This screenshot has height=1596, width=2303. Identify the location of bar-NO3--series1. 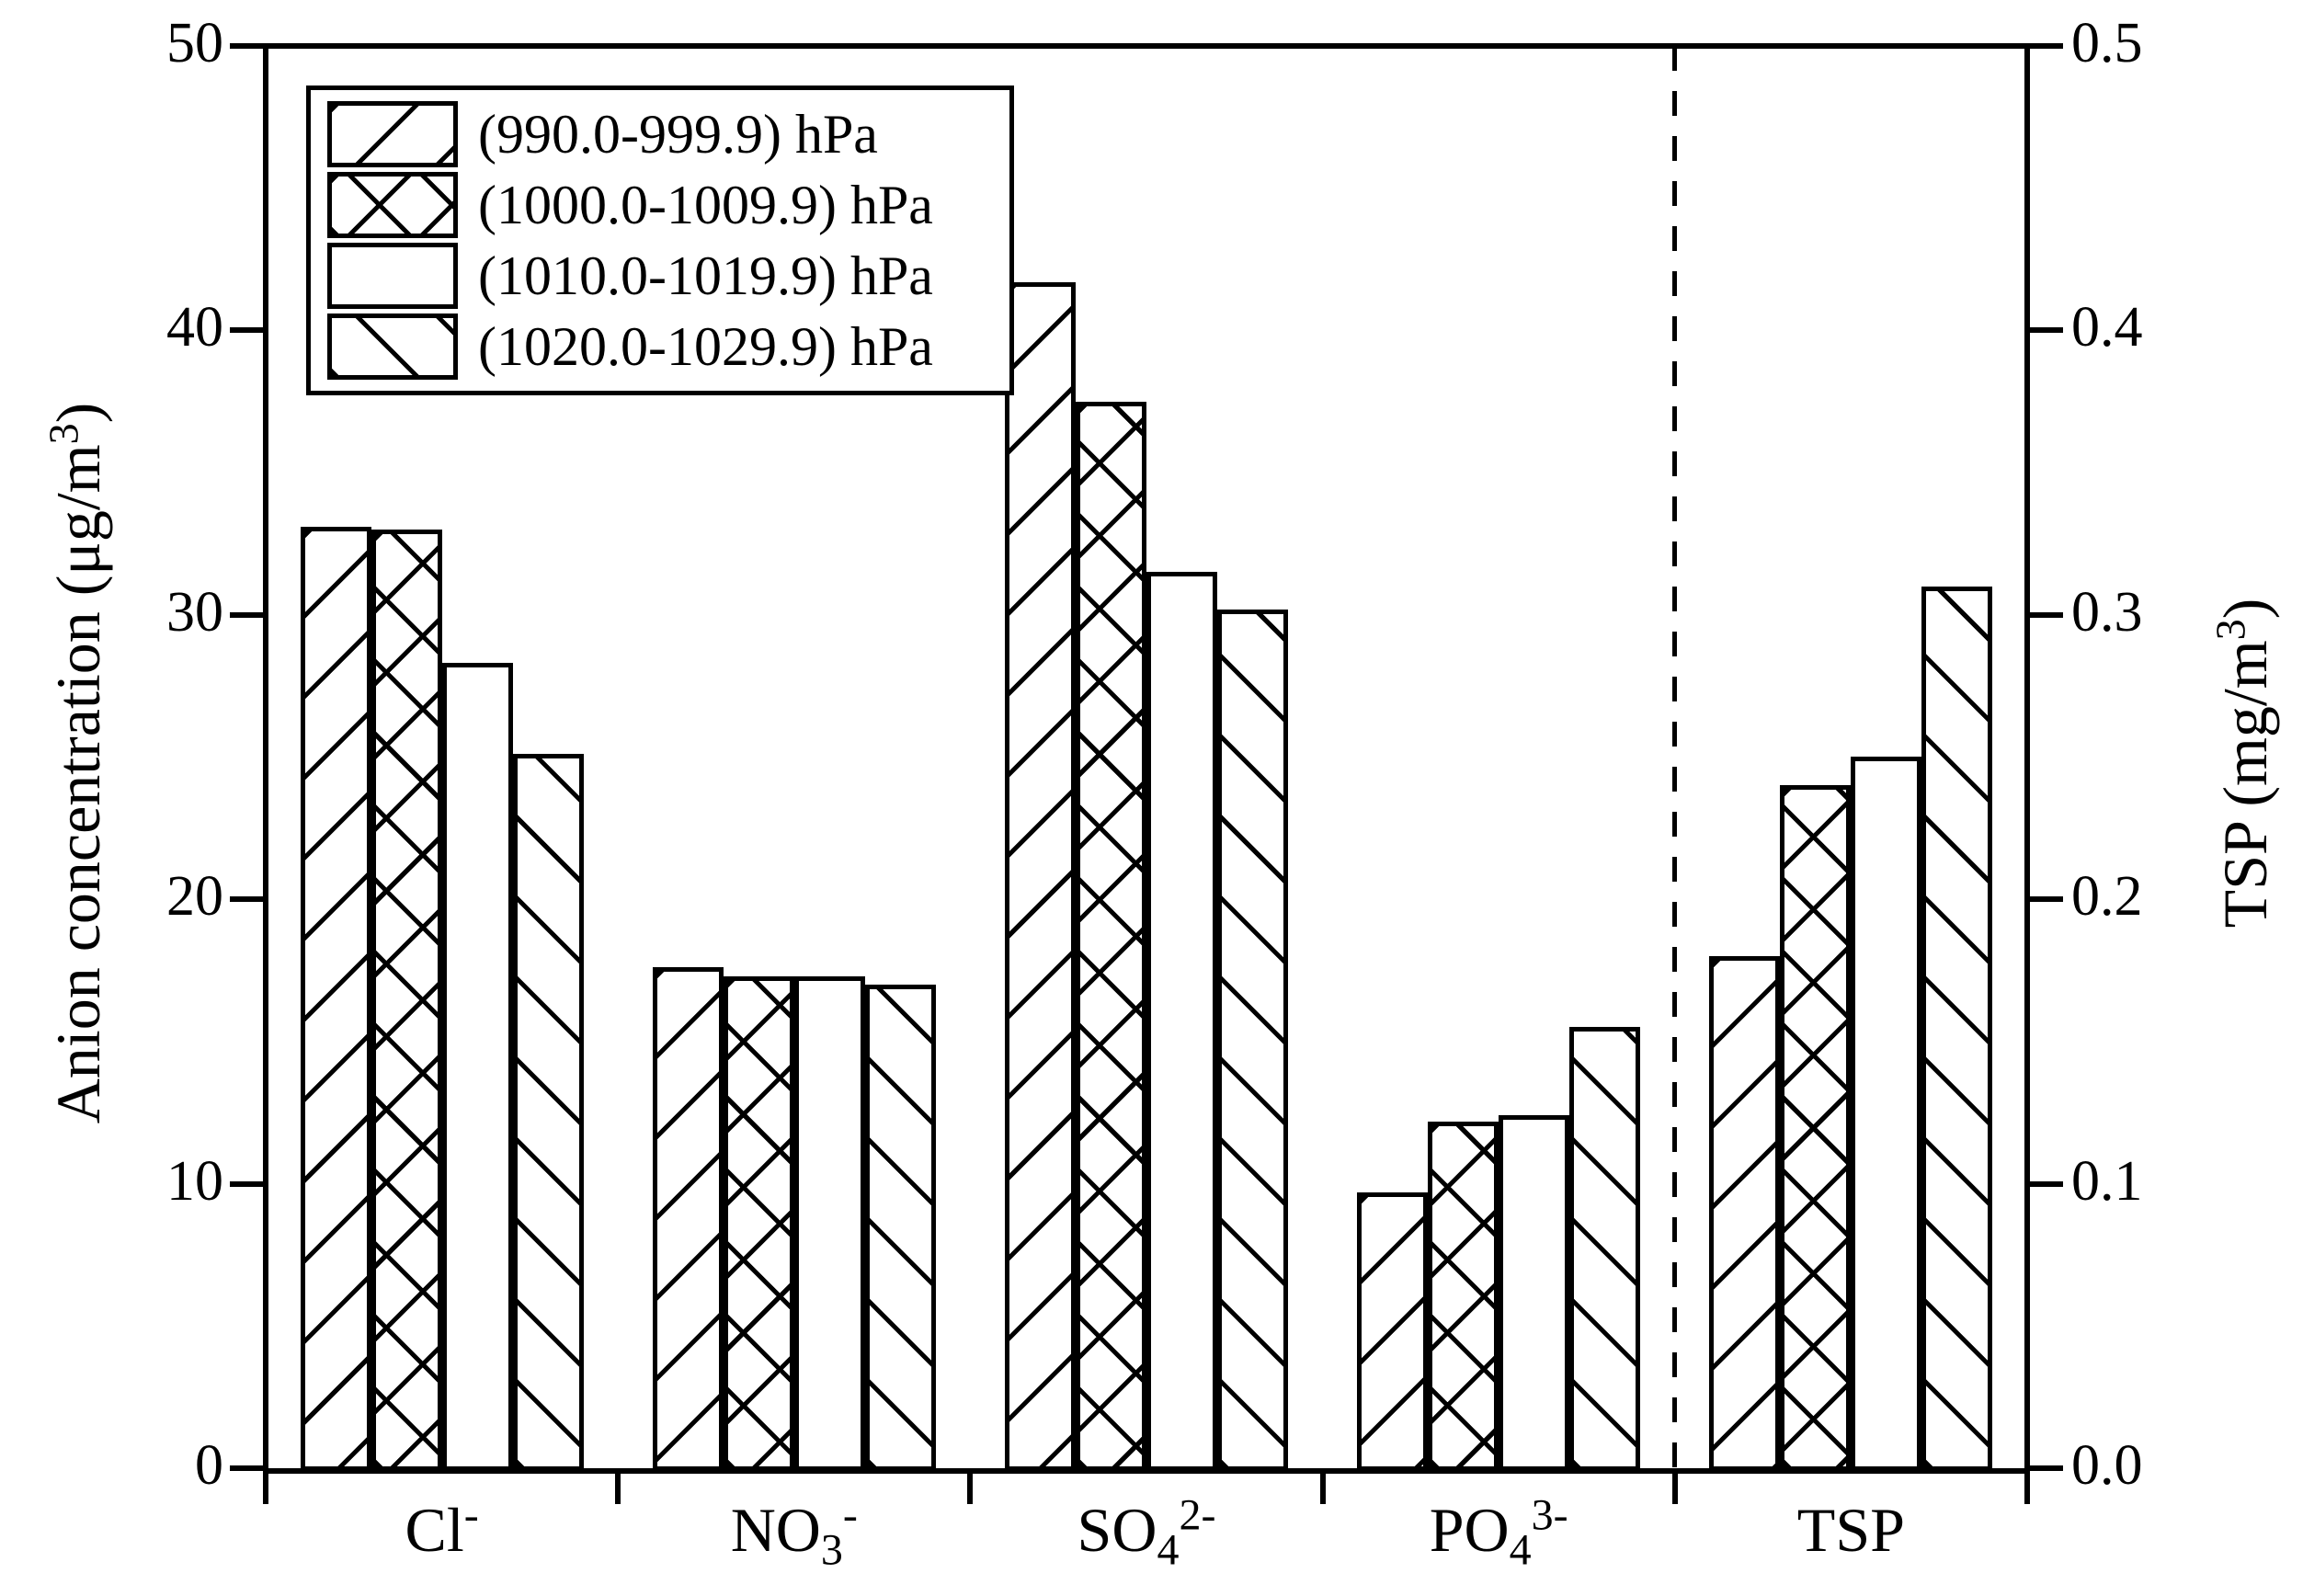
(759, 1223).